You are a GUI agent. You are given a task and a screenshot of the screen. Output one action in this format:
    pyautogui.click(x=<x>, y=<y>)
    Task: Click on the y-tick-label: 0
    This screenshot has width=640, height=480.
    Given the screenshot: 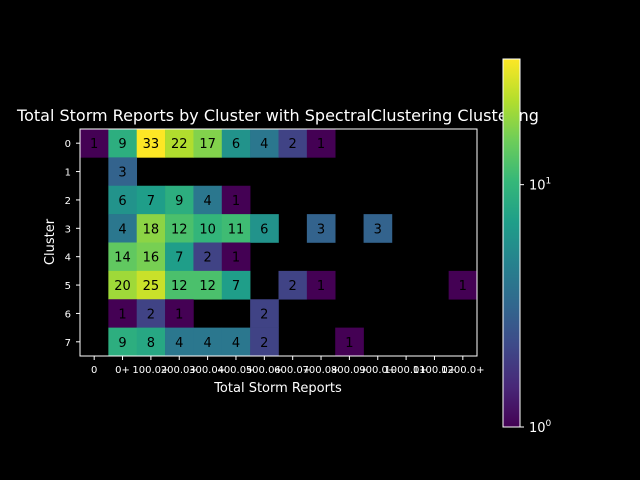 What is the action you would take?
    pyautogui.click(x=68, y=144)
    